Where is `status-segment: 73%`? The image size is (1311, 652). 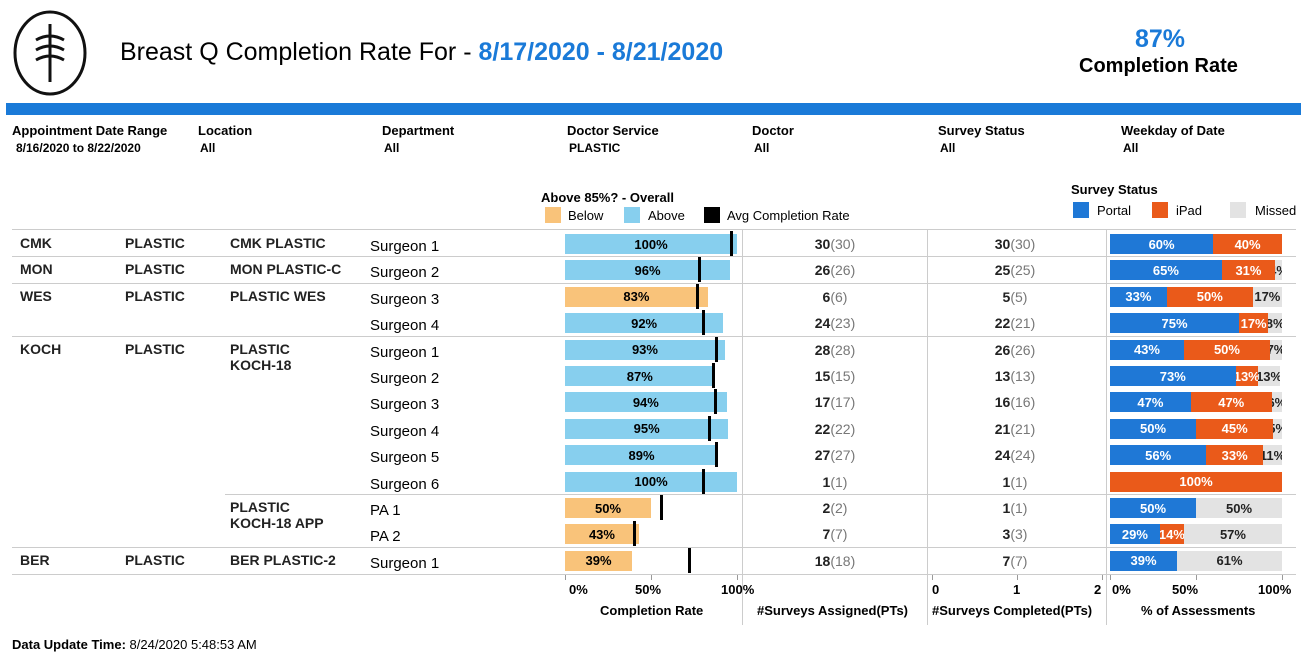
status-segment: 73% is located at coordinates (1173, 376).